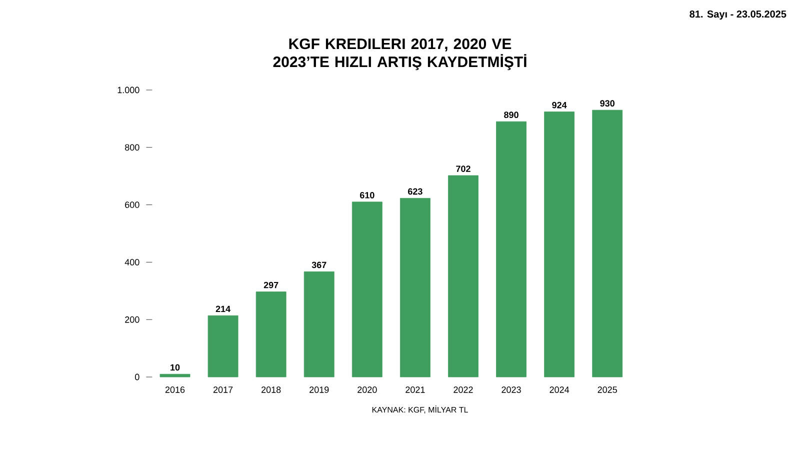  I want to click on y-tick-label: 0, so click(137, 377).